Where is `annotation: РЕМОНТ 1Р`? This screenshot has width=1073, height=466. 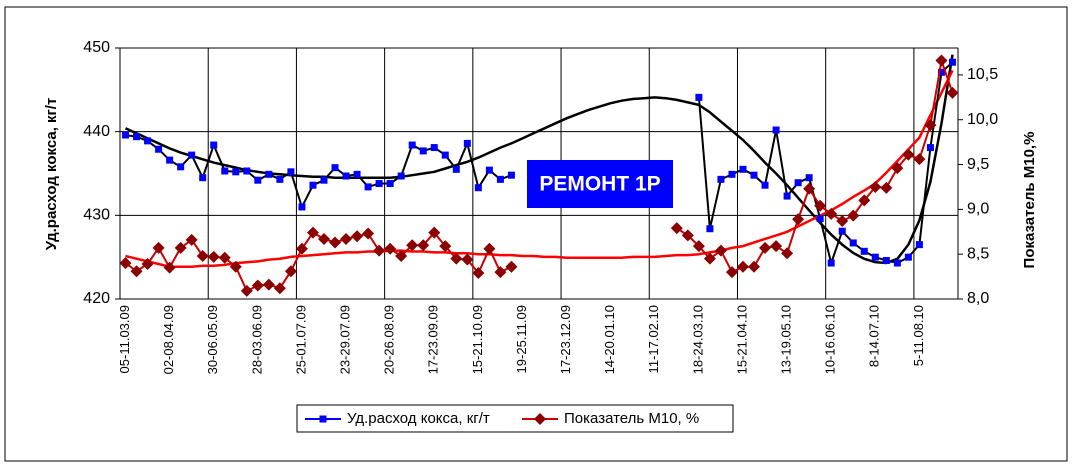
annotation: РЕМОНТ 1Р is located at coordinates (599, 184).